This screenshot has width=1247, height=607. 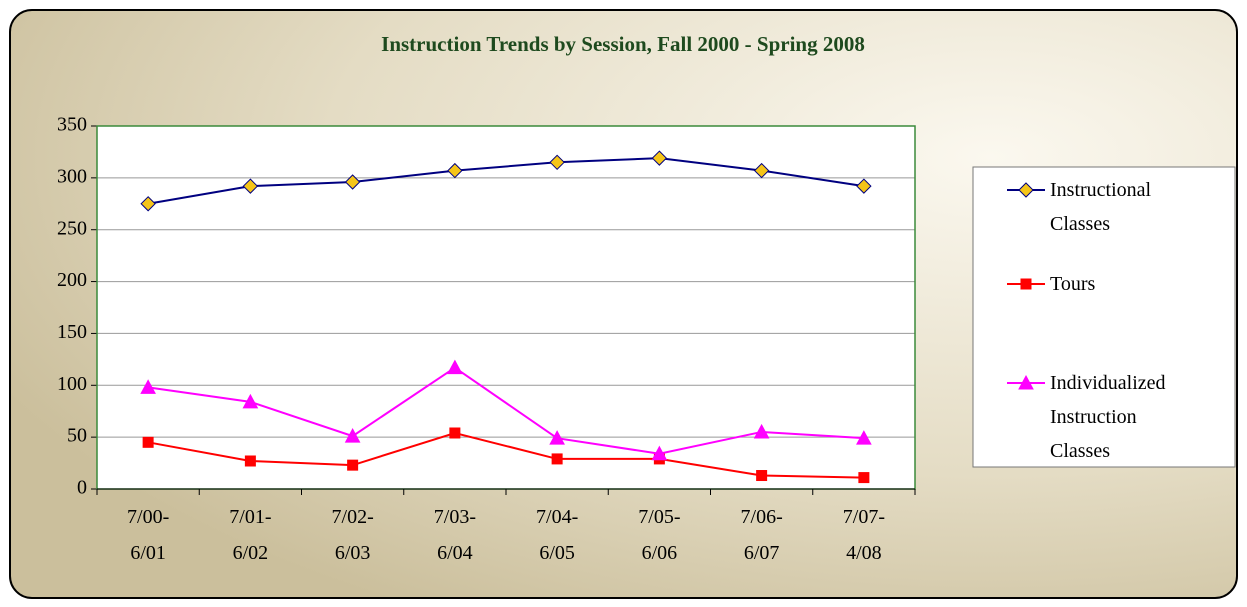 I want to click on x-tick-label: 7/00- 6/01, so click(x=148, y=535).